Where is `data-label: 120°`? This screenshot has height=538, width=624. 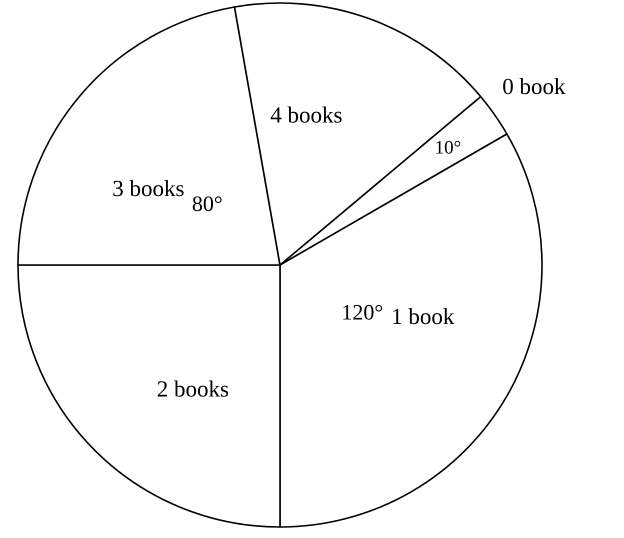
data-label: 120° is located at coordinates (362, 312).